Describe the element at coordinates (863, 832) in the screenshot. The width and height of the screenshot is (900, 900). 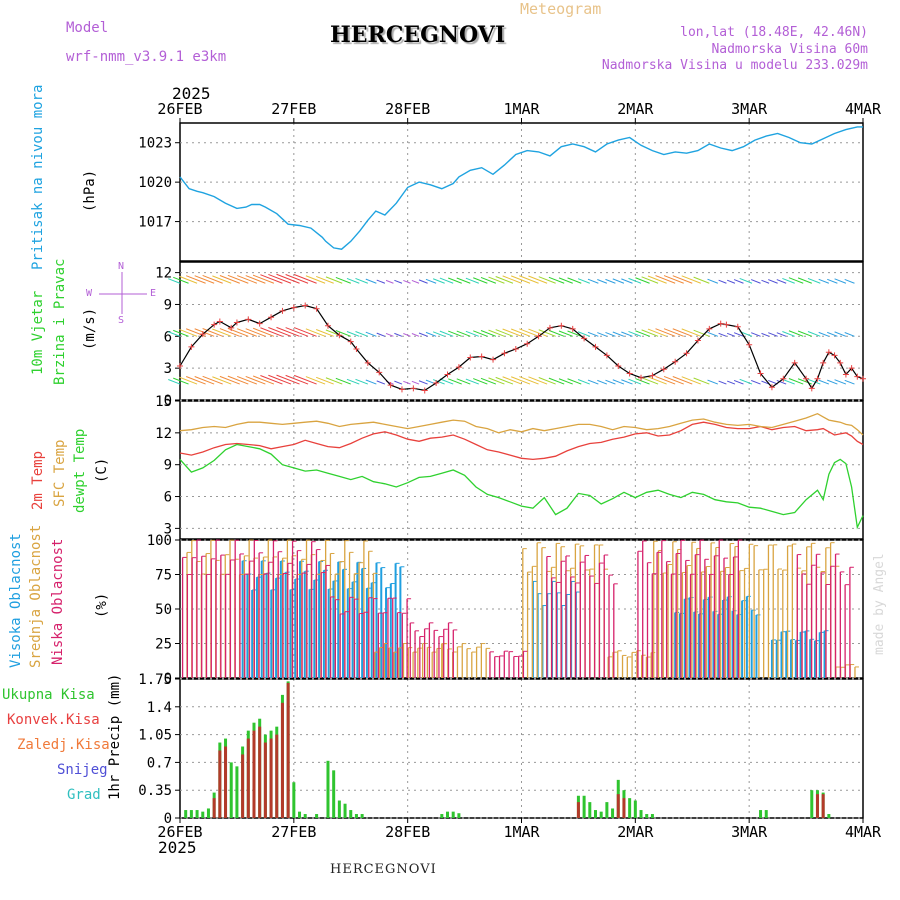
I see `x-tick-label-bottom: 4MAR` at that location.